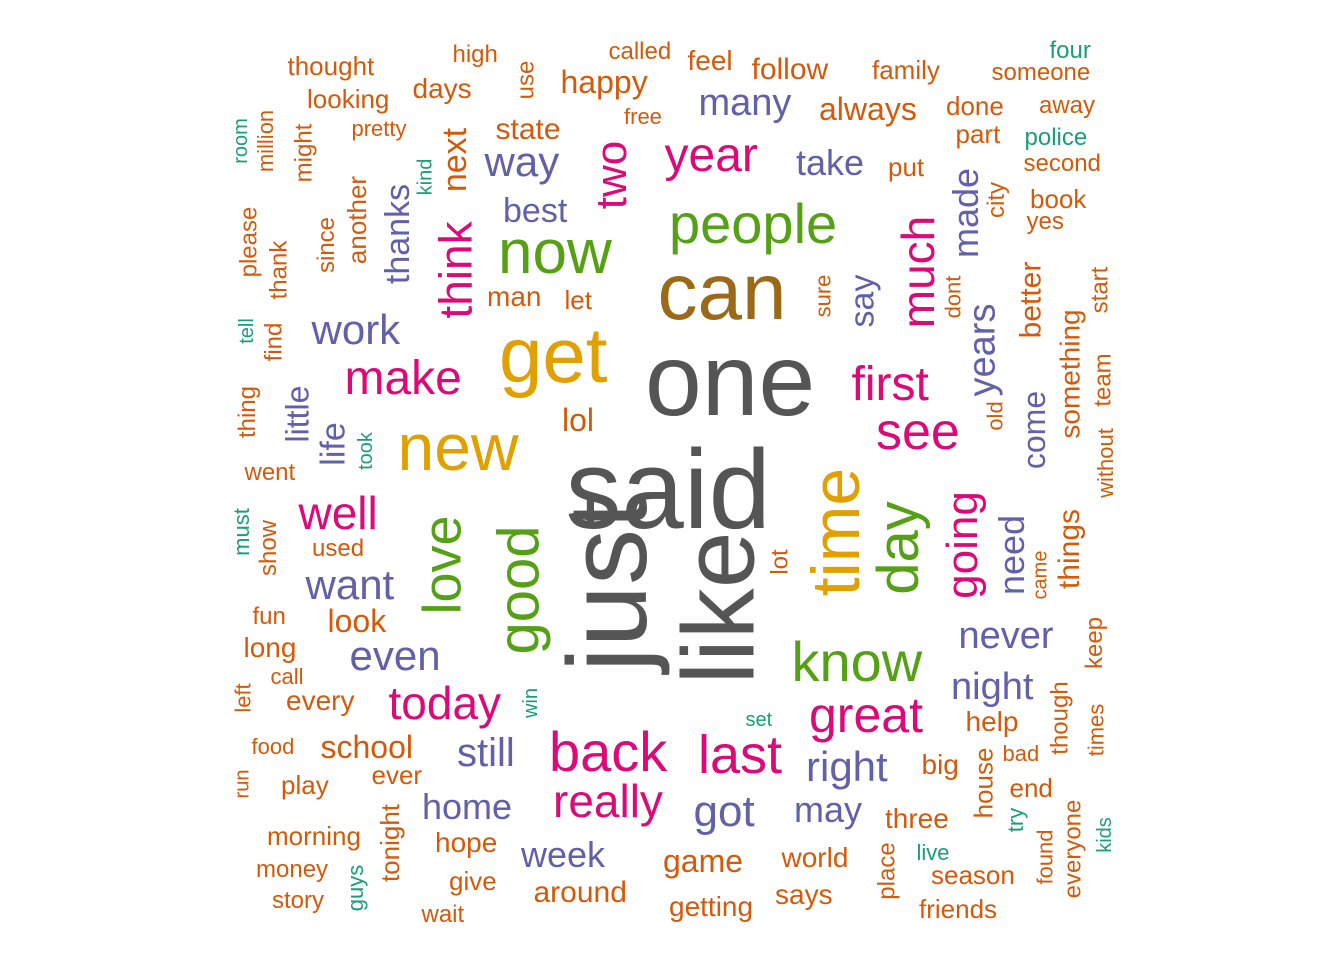 The width and height of the screenshot is (1344, 960). Describe the element at coordinates (331, 66) in the screenshot. I see `word-thought: thought` at that location.